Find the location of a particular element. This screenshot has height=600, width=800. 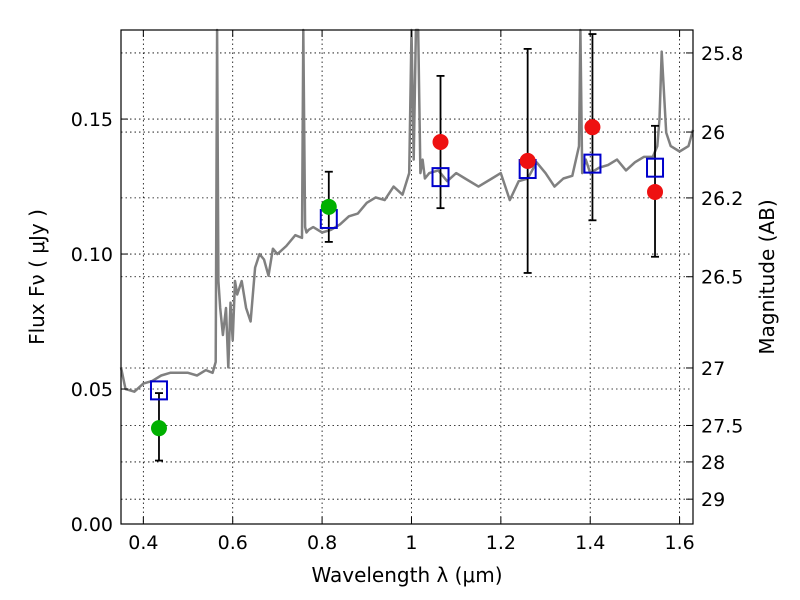

x-tick-label: 1 is located at coordinates (411, 543).